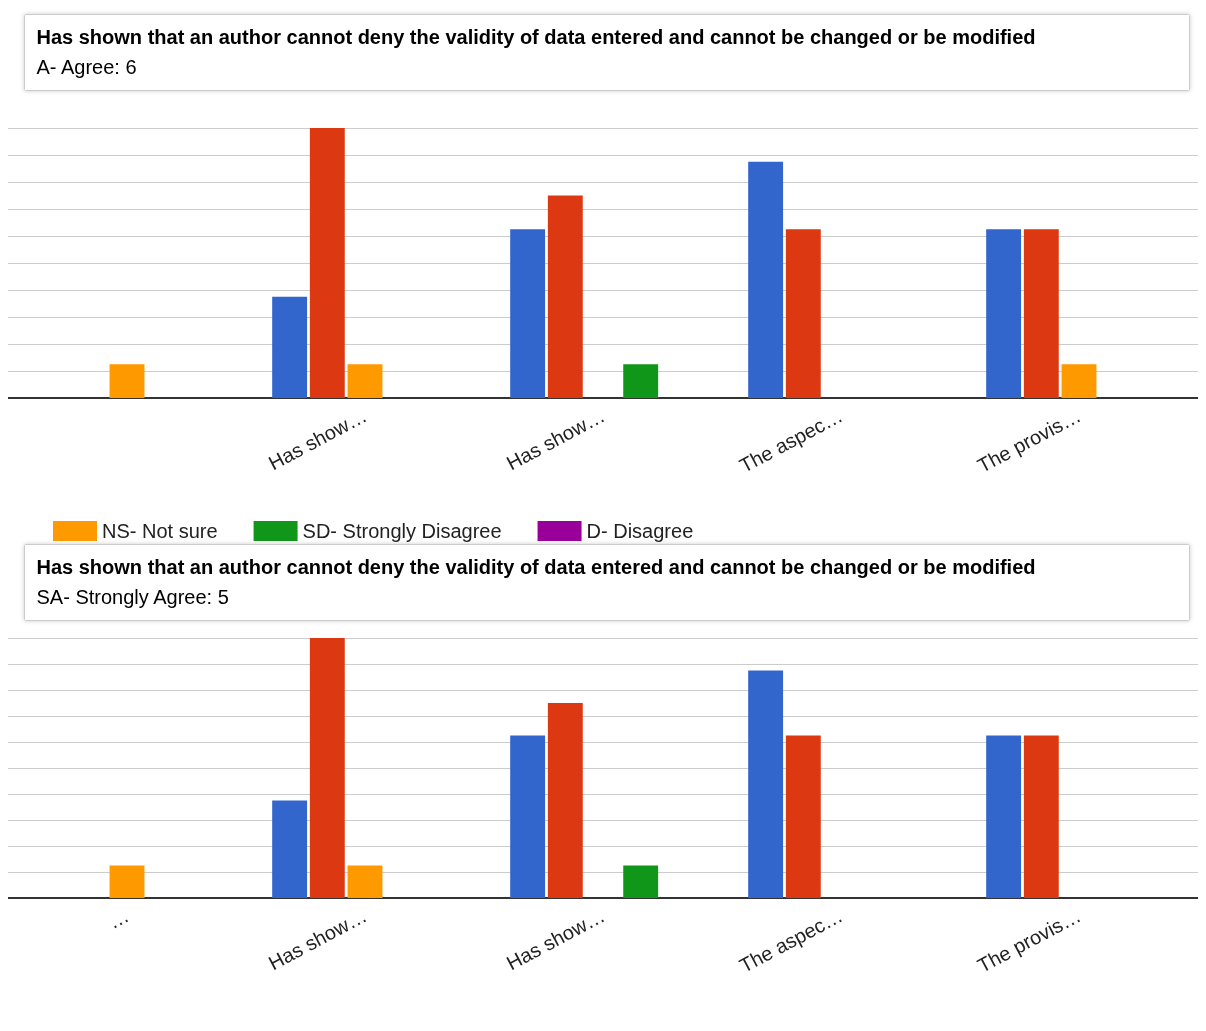 The height and width of the screenshot is (1031, 1206). What do you see at coordinates (402, 531) in the screenshot?
I see `legend-label: SD- Strongly Disagree` at bounding box center [402, 531].